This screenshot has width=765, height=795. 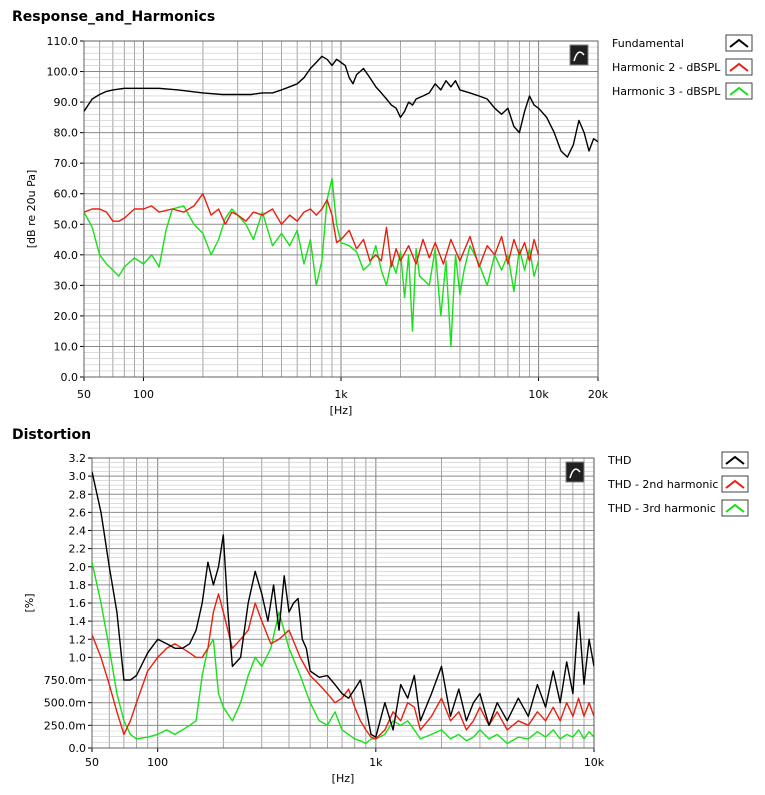 What do you see at coordinates (666, 91) in the screenshot?
I see `legend-label: Harmonic 3 - dBSPL` at bounding box center [666, 91].